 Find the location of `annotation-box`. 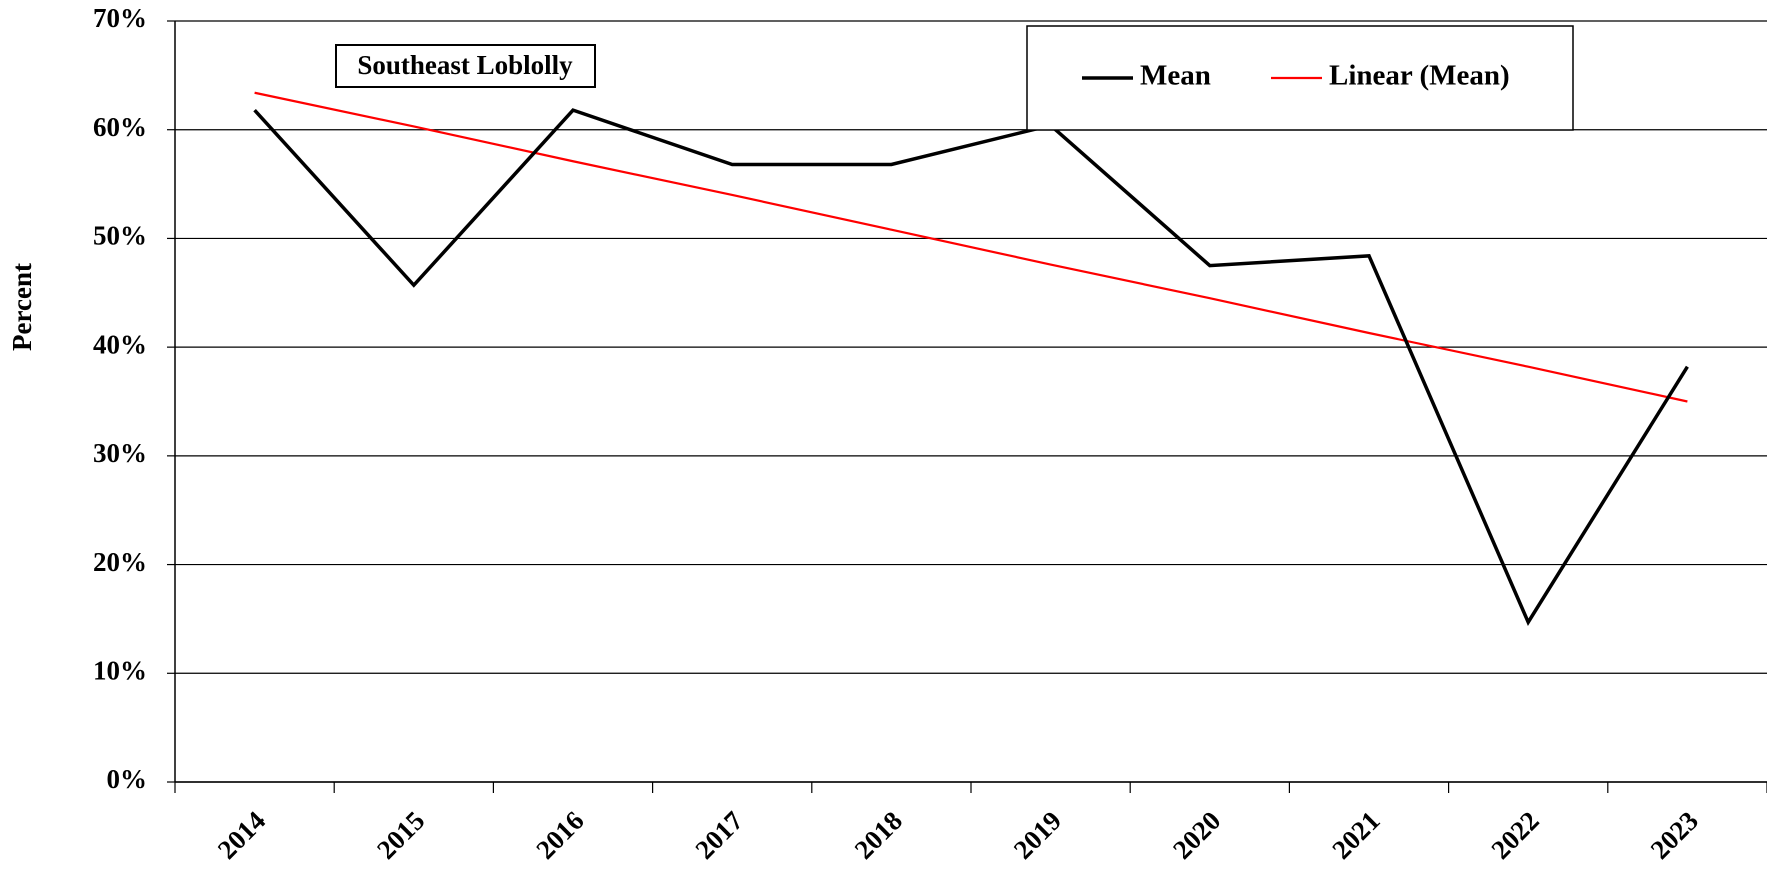

annotation-box is located at coordinates (465, 66).